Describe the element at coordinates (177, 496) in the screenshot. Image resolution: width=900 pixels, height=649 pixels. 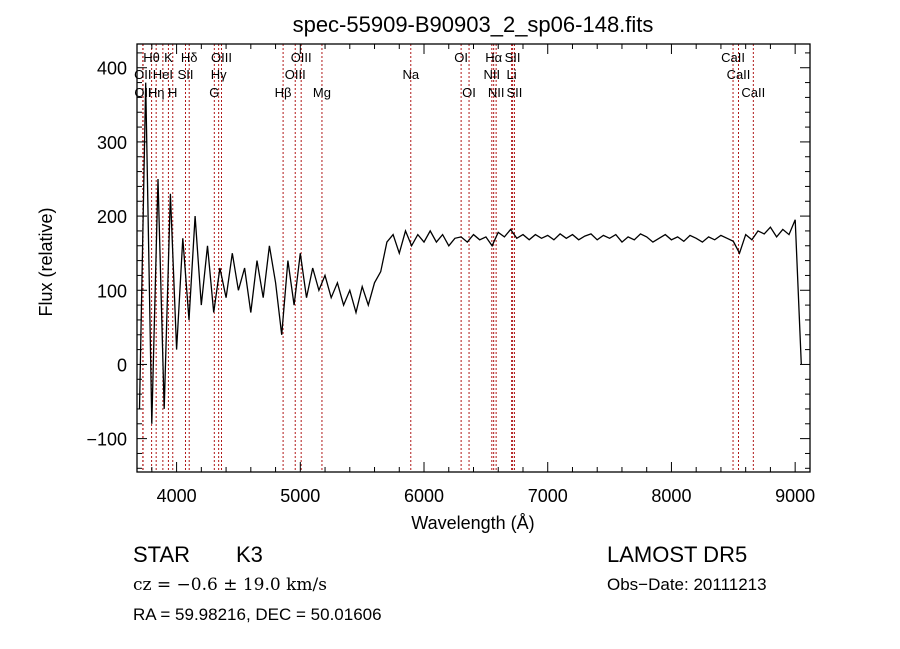
I see `x-tick-label: 4000` at that location.